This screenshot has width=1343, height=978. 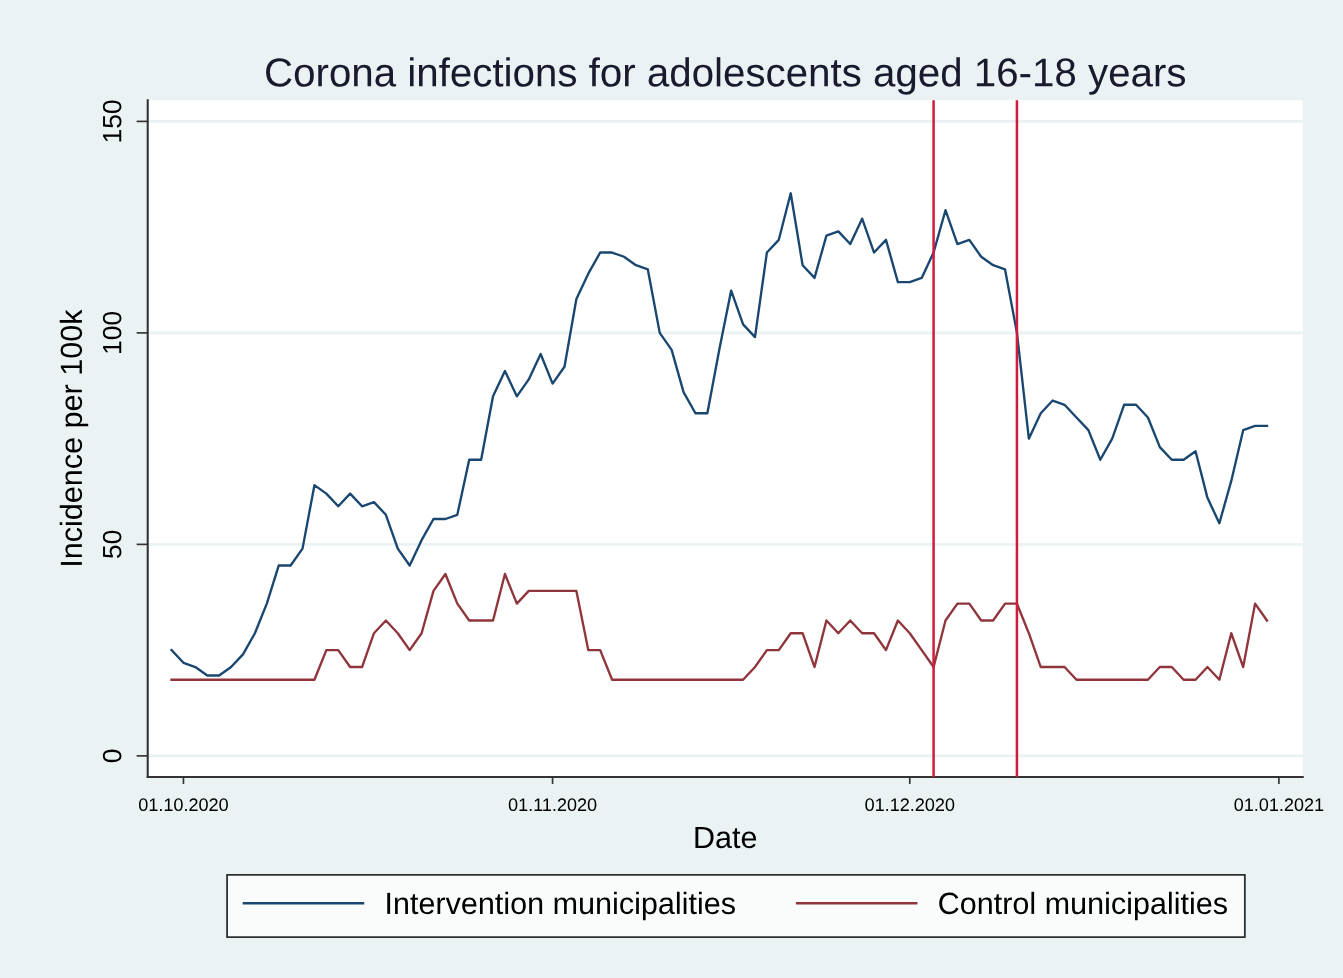 I want to click on x-tick-label: 01.10.2020, so click(x=183, y=805).